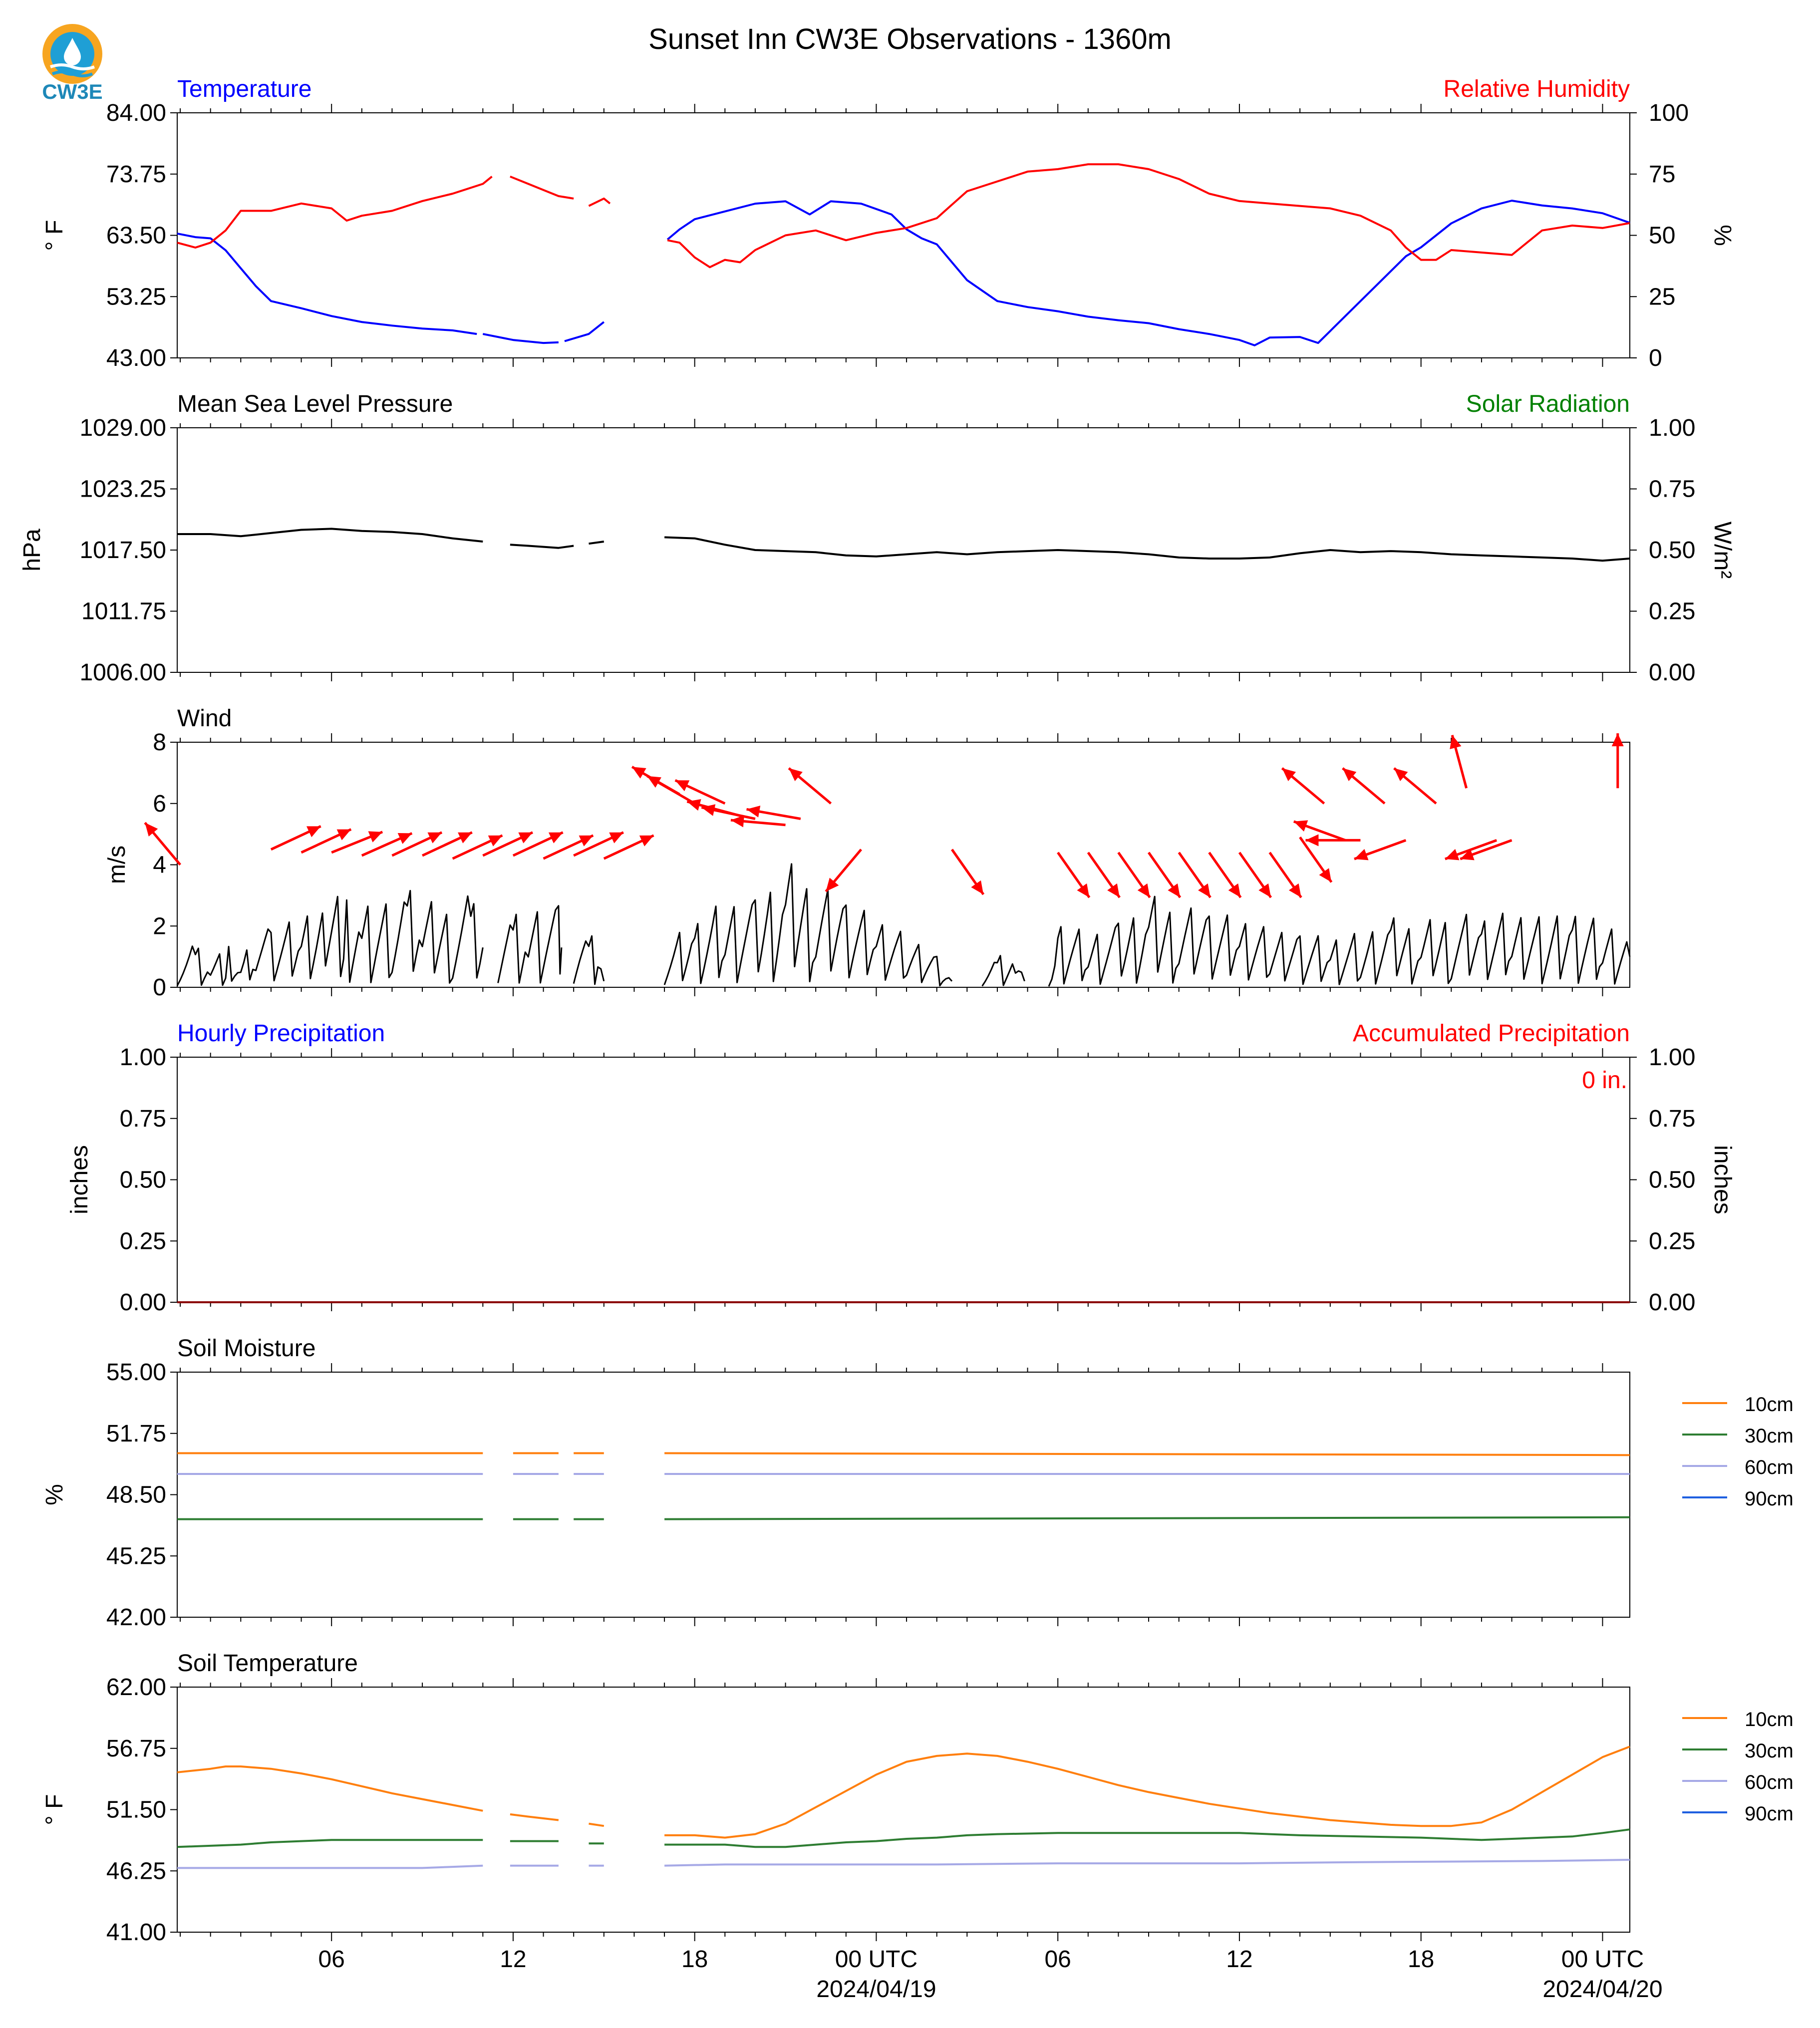 Image resolution: width=1820 pixels, height=2028 pixels. I want to click on y-right-tick-label: 0.00, so click(1672, 672).